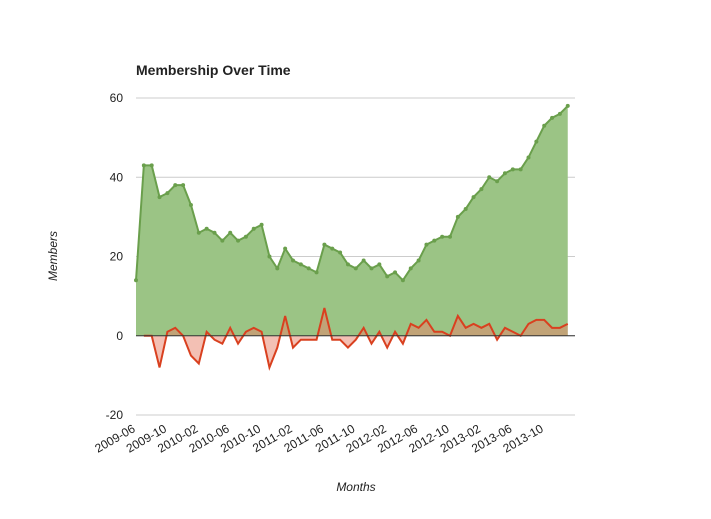 This screenshot has width=711, height=519. What do you see at coordinates (119, 336) in the screenshot?
I see `y-tick-label: 0` at bounding box center [119, 336].